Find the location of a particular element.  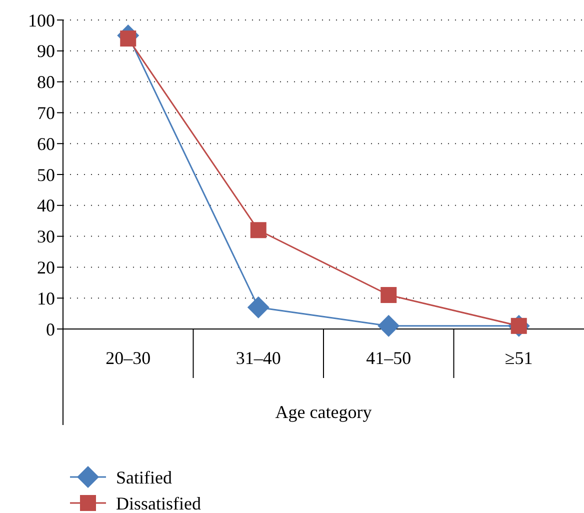

x-tick-label: 31–40 is located at coordinates (258, 358).